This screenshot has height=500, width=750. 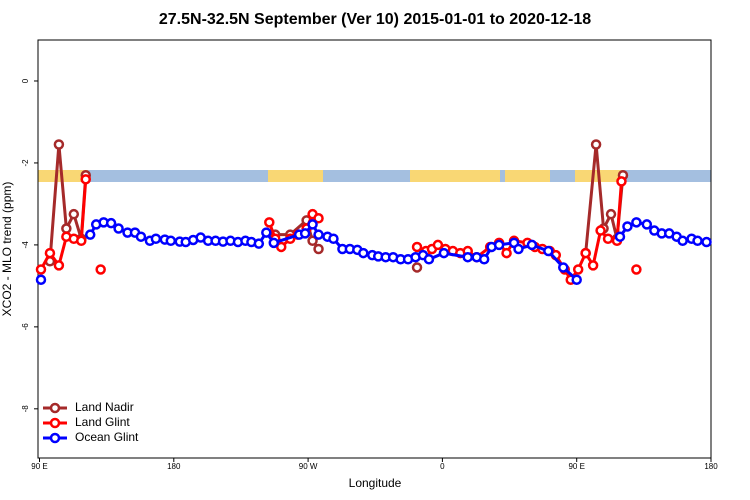 What do you see at coordinates (7, 249) in the screenshot?
I see `y-axis-label: XCO2 - MLO trend (ppm)` at bounding box center [7, 249].